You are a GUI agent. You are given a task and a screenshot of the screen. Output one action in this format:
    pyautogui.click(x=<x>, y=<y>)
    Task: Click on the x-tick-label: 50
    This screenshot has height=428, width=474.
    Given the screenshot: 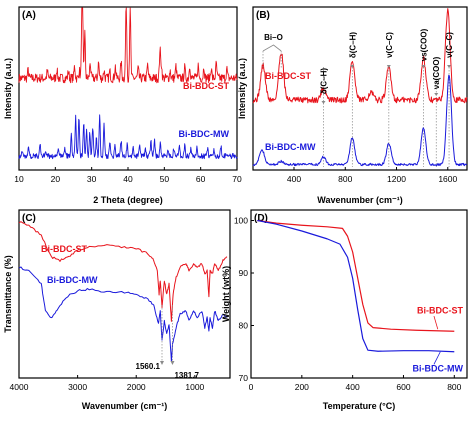 What is the action you would take?
    pyautogui.click(x=165, y=179)
    